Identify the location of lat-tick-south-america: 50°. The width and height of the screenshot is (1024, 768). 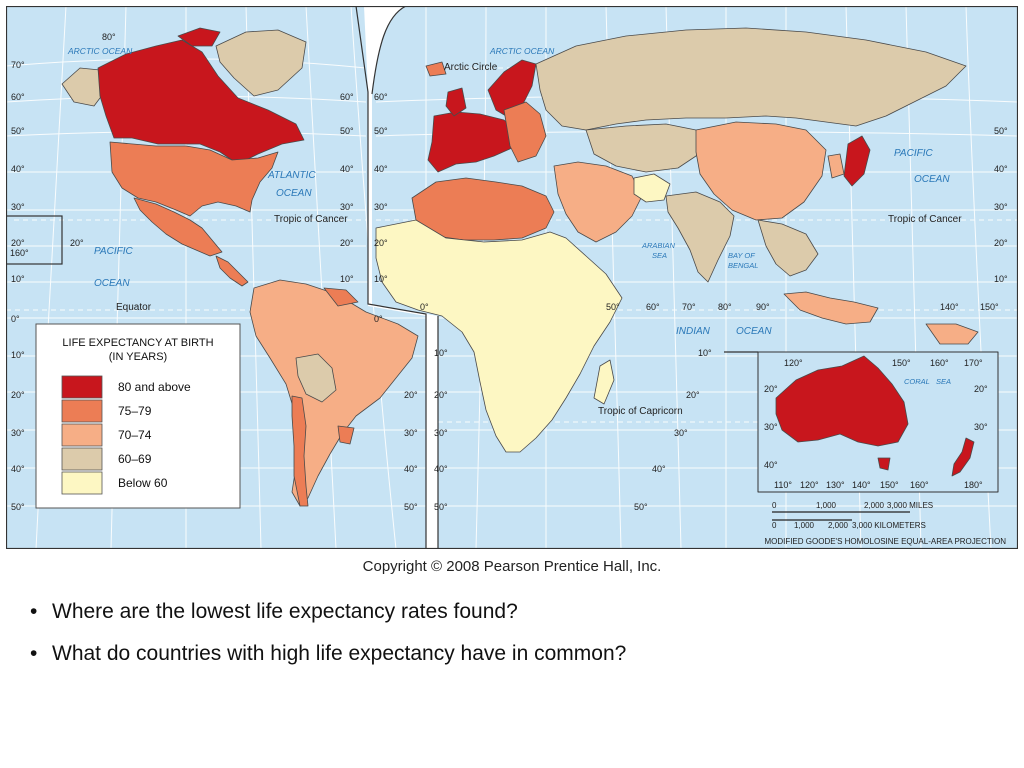
(411, 507).